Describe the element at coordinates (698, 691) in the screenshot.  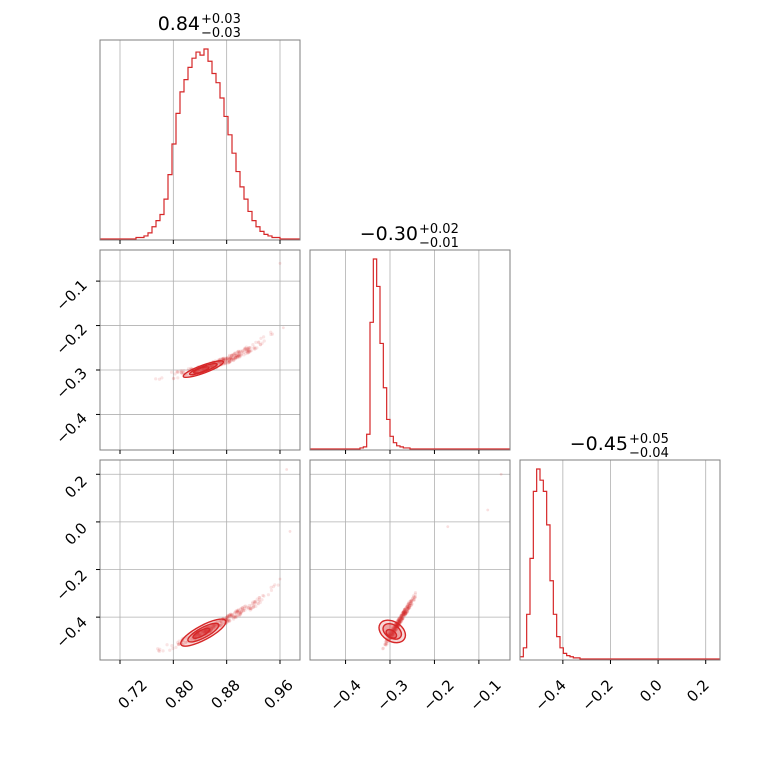
I see `x-ticklabel: 0.2` at that location.